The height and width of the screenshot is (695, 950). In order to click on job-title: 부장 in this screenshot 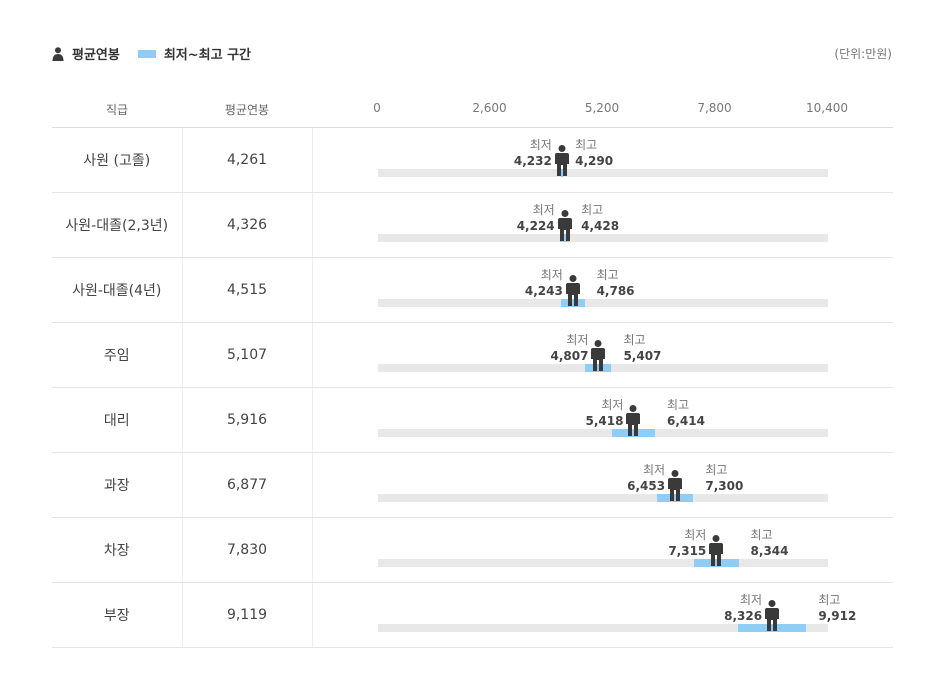, I will do `click(117, 615)`.